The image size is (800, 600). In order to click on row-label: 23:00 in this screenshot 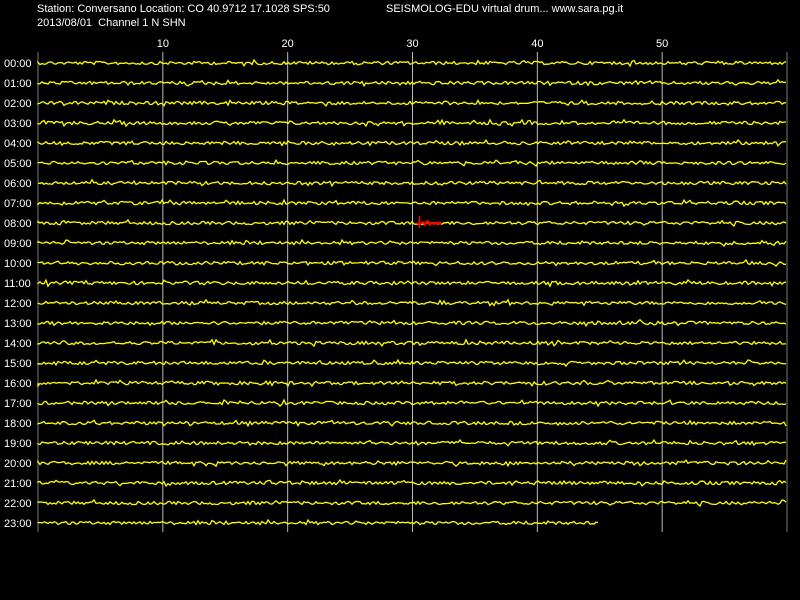, I will do `click(18, 524)`.